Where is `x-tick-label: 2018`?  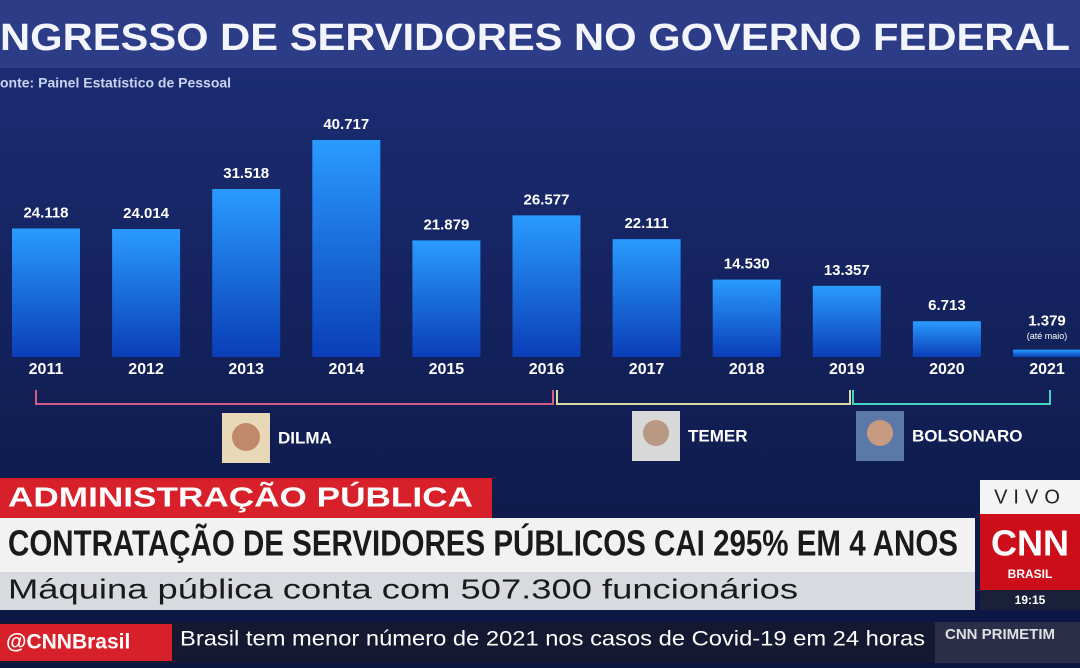 x-tick-label: 2018 is located at coordinates (747, 369).